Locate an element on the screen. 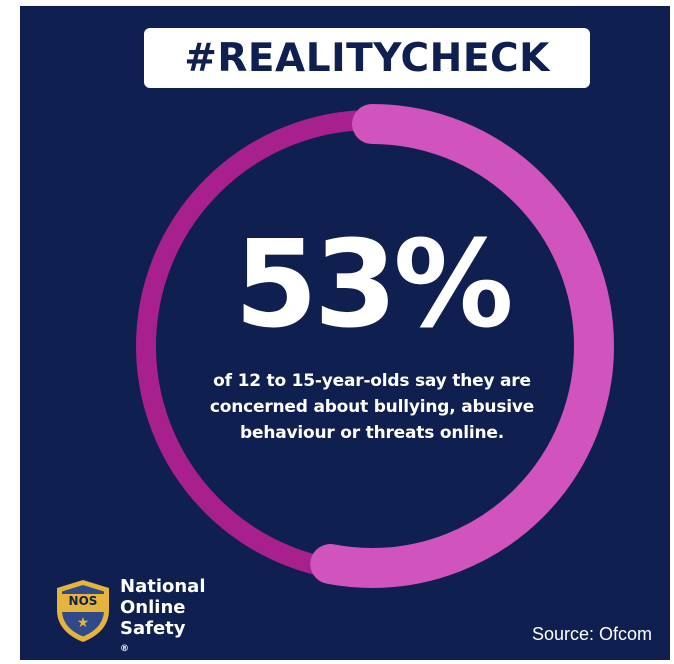 The width and height of the screenshot is (674, 664). star-icon: ★ is located at coordinates (83, 622).